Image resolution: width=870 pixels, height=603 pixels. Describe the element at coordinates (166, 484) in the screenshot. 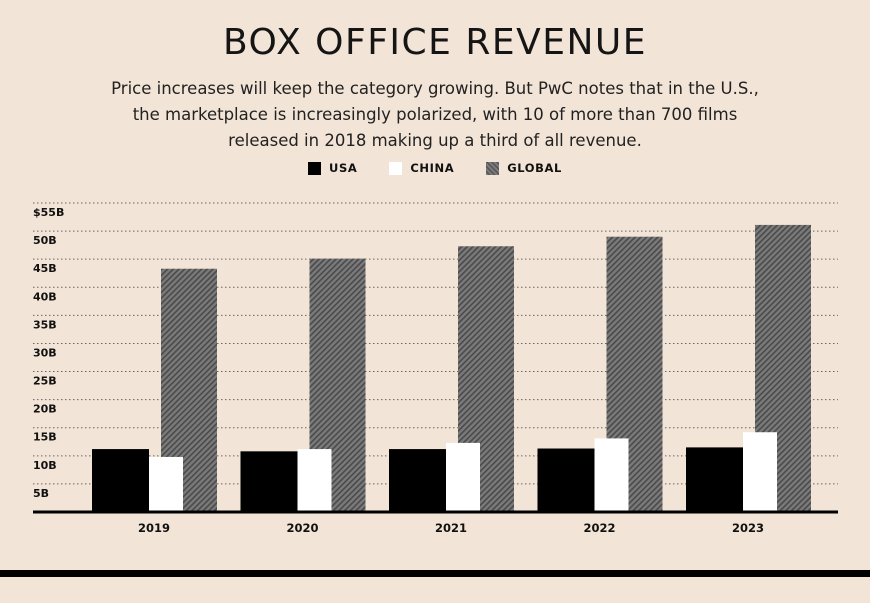

I see `bar-china-2019` at that location.